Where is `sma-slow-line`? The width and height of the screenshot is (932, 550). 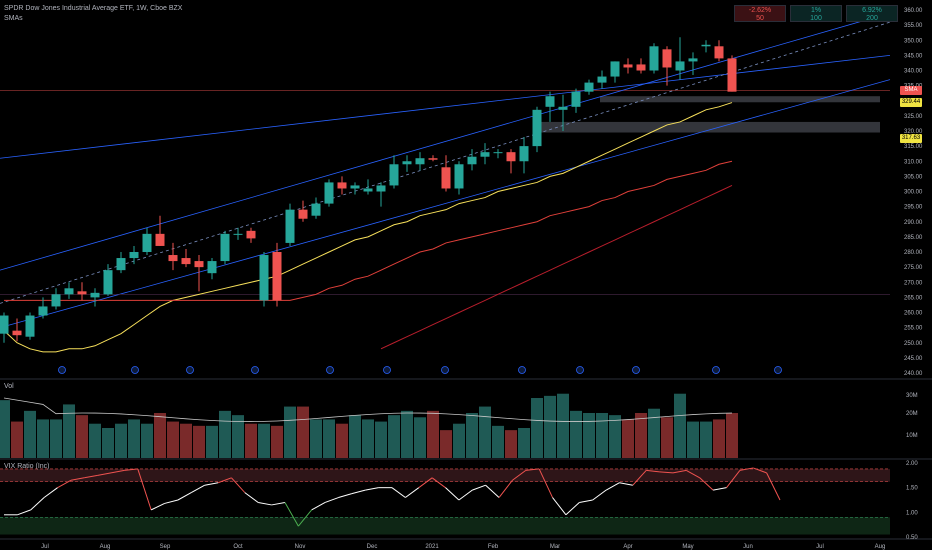
sma-slow-line is located at coordinates (556, 267).